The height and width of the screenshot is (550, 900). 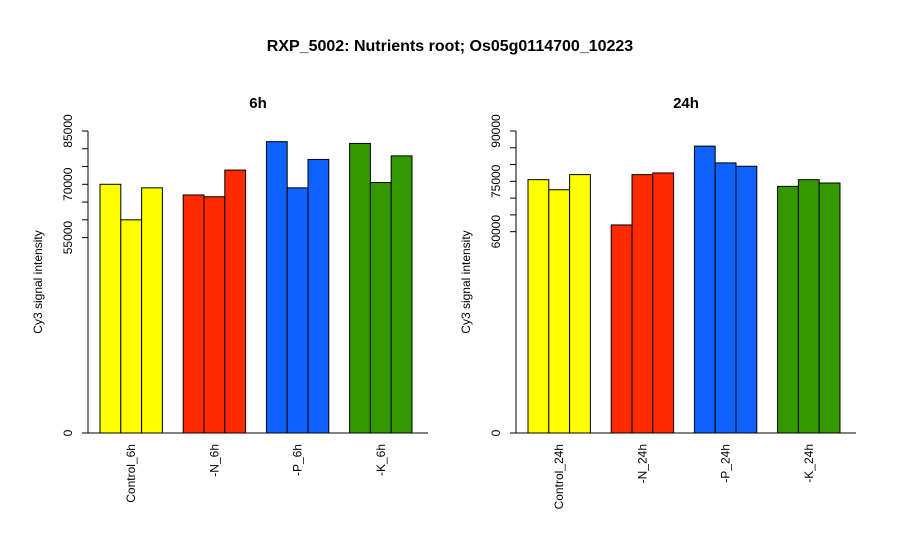 What do you see at coordinates (68, 184) in the screenshot?
I see `y-tick-label: 70000` at bounding box center [68, 184].